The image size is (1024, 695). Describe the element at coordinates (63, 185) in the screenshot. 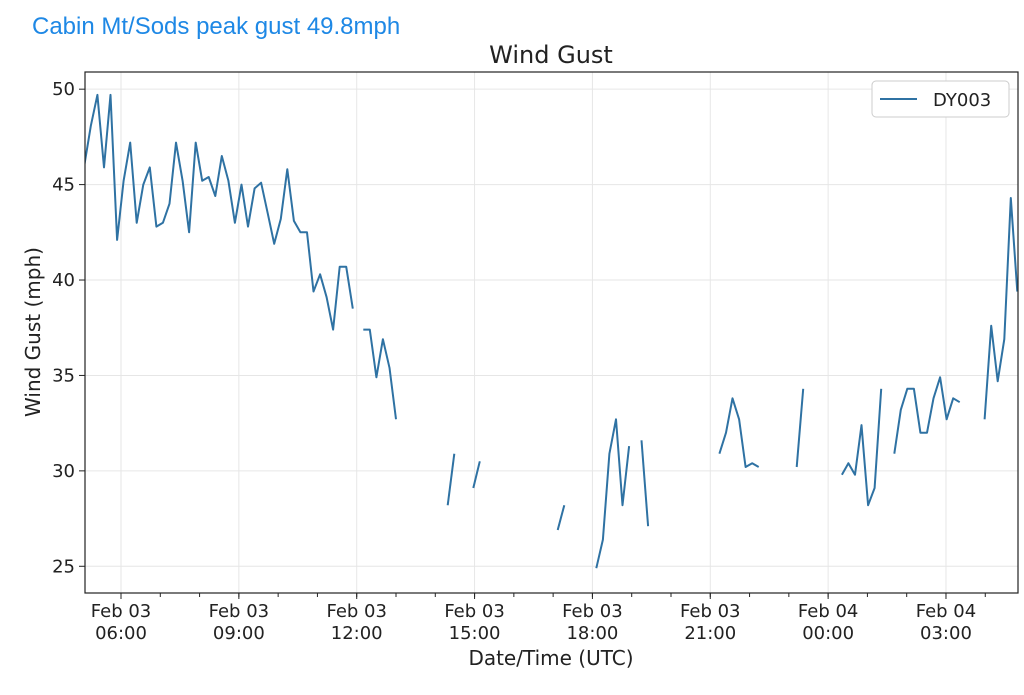

I see `y-tick-label: 45` at that location.